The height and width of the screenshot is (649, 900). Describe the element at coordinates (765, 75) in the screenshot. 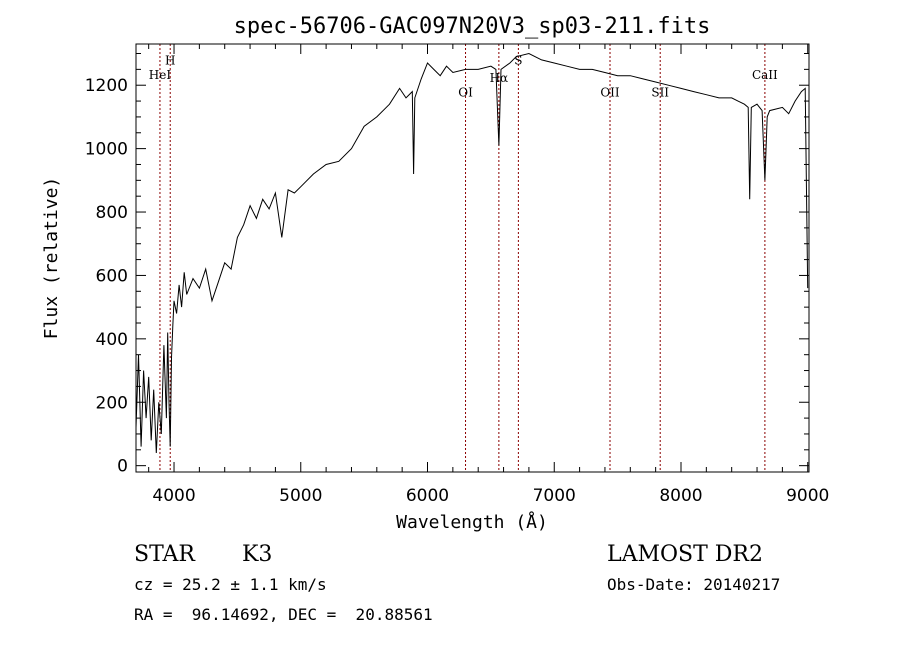

I see `marker-label-7: CaII` at that location.